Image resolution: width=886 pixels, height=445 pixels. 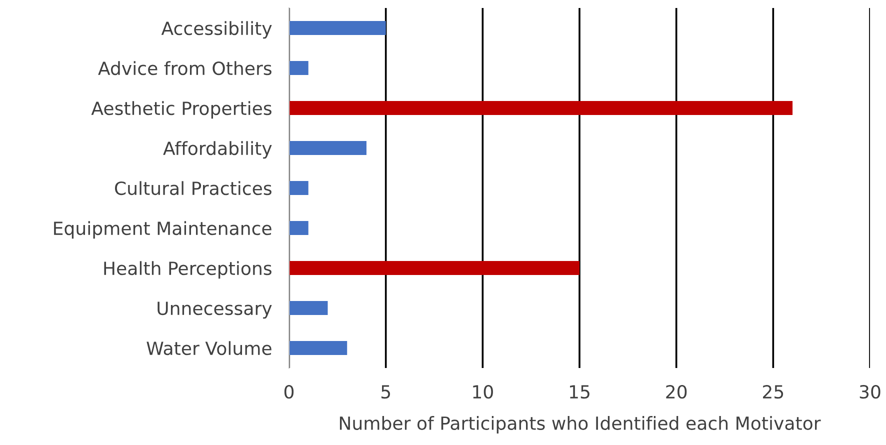 What do you see at coordinates (181, 110) in the screenshot?
I see `y-tick-label: Aesthetic Properties` at bounding box center [181, 110].